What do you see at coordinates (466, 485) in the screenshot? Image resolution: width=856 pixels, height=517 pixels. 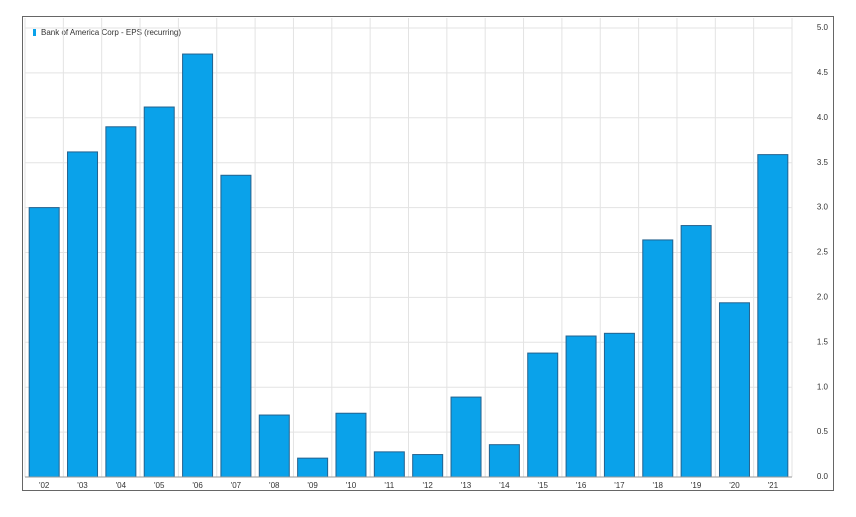 I see `x-tick-label: '13` at bounding box center [466, 485].